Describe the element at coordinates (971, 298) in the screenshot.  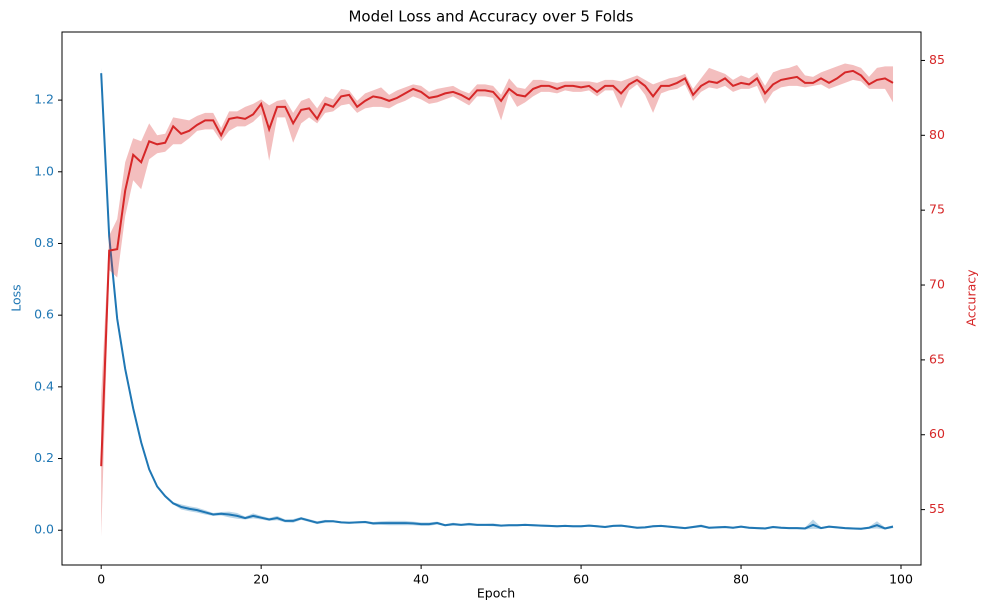
I see `y2-axis-label: Accuracy` at that location.